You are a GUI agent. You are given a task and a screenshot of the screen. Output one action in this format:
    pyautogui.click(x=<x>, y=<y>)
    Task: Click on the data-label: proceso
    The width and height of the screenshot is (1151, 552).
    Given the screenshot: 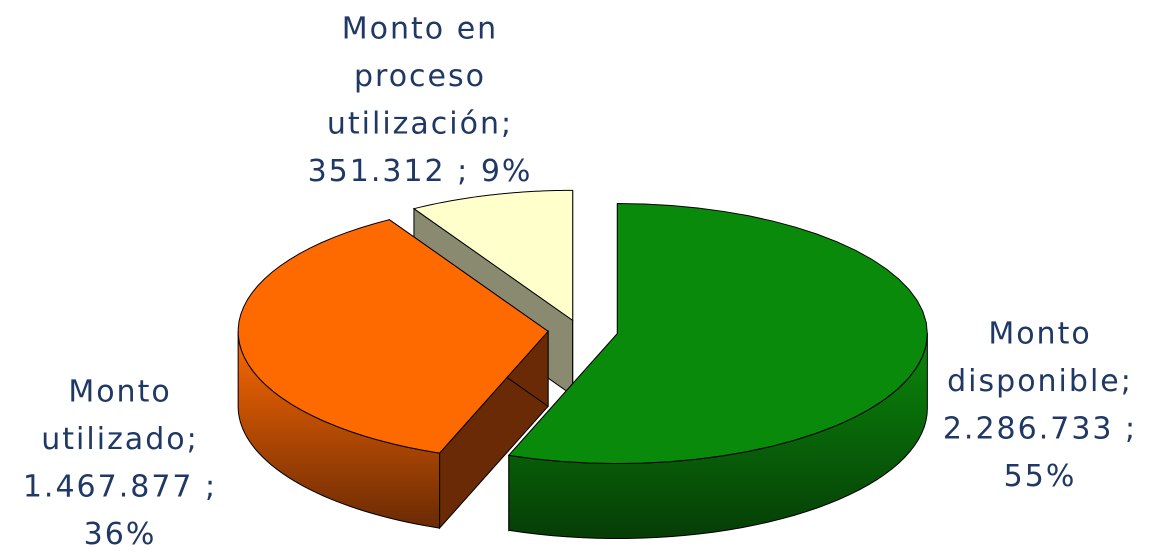 What is the action you would take?
    pyautogui.click(x=420, y=76)
    